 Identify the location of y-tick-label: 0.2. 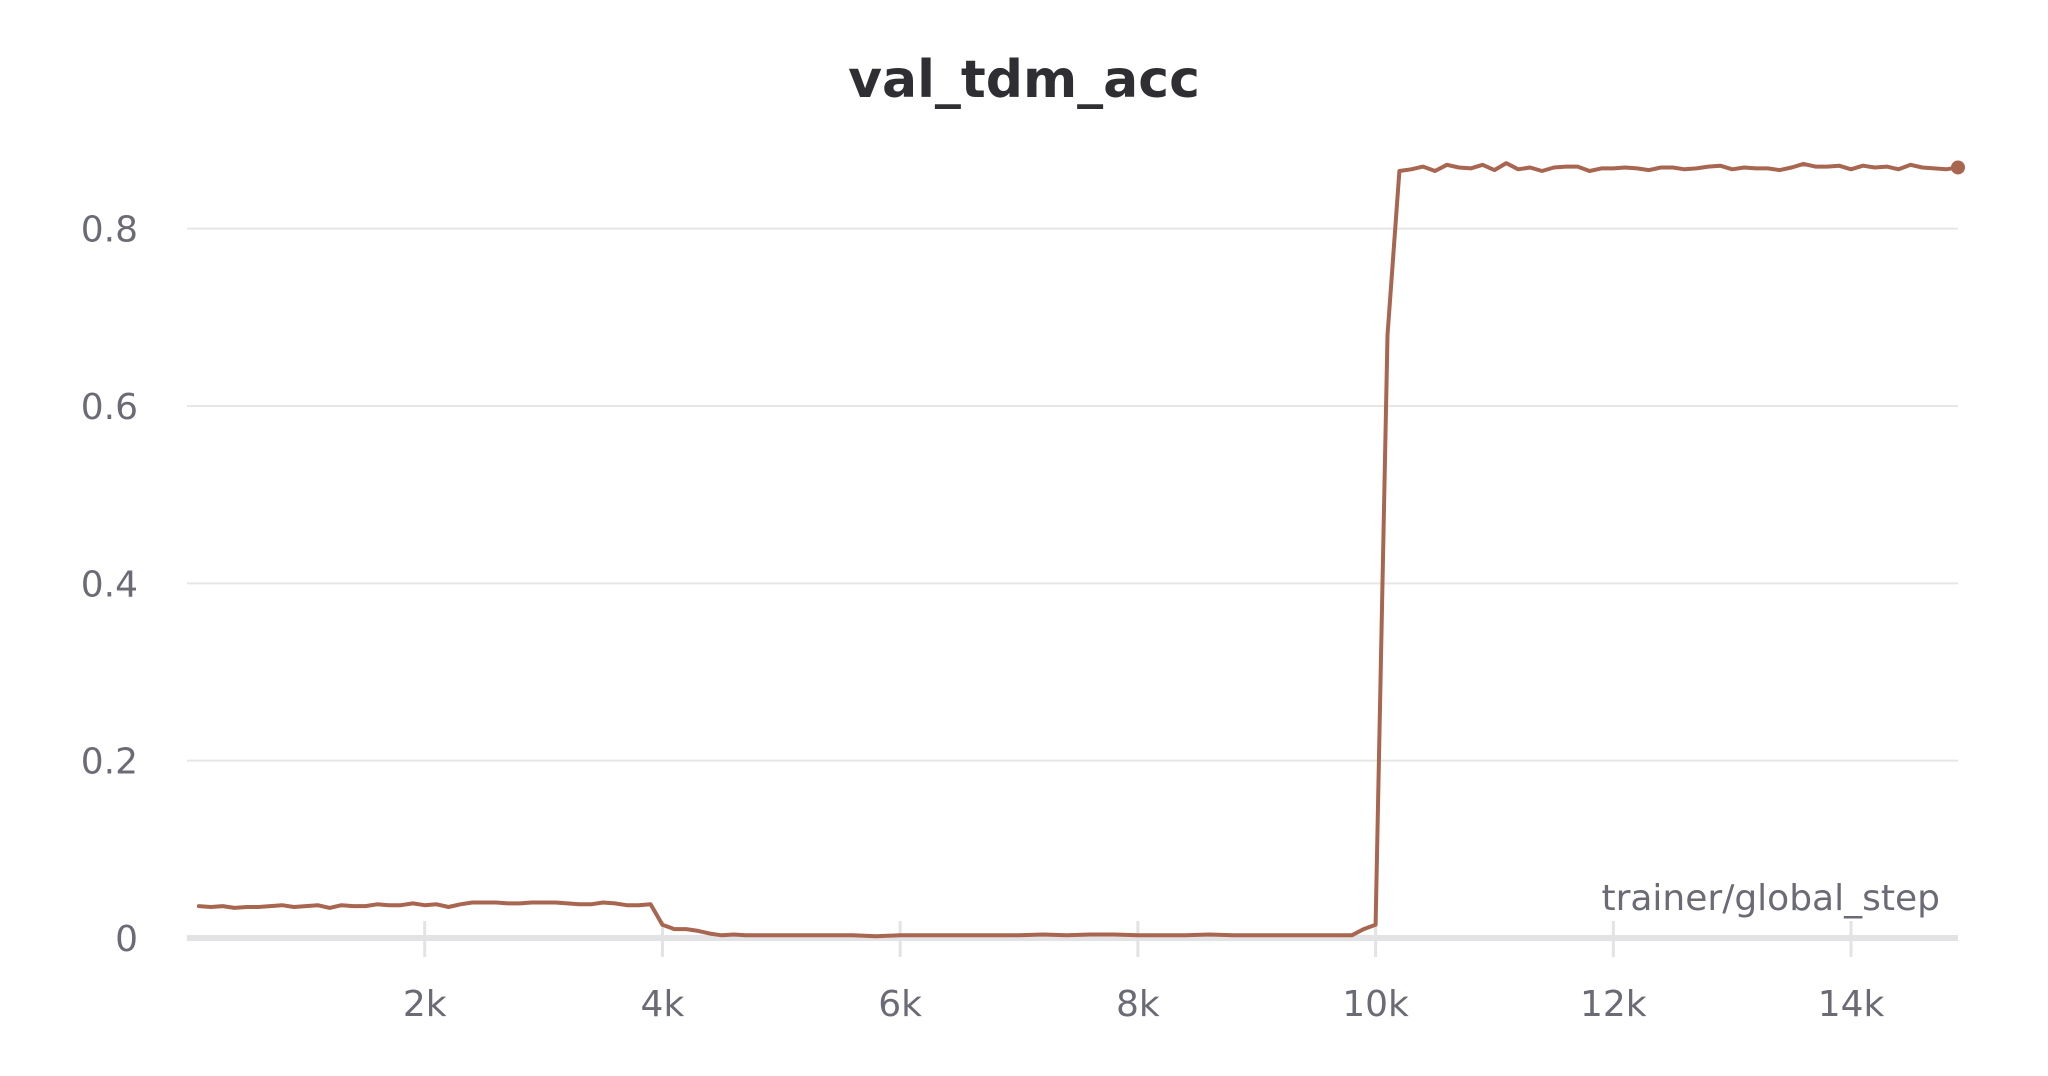
(109, 762).